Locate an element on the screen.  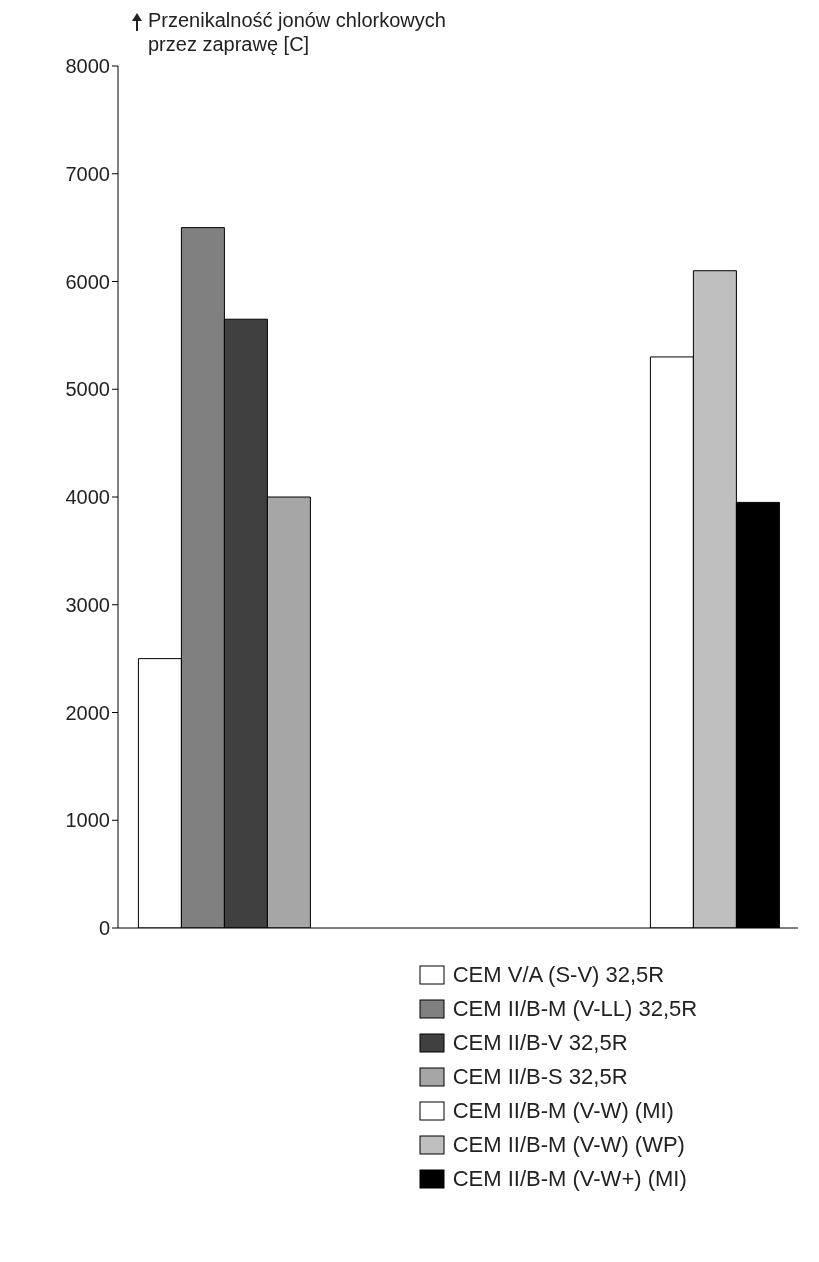
legend-label: CEM II/B-M (V-W) (MI) is located at coordinates (563, 1111).